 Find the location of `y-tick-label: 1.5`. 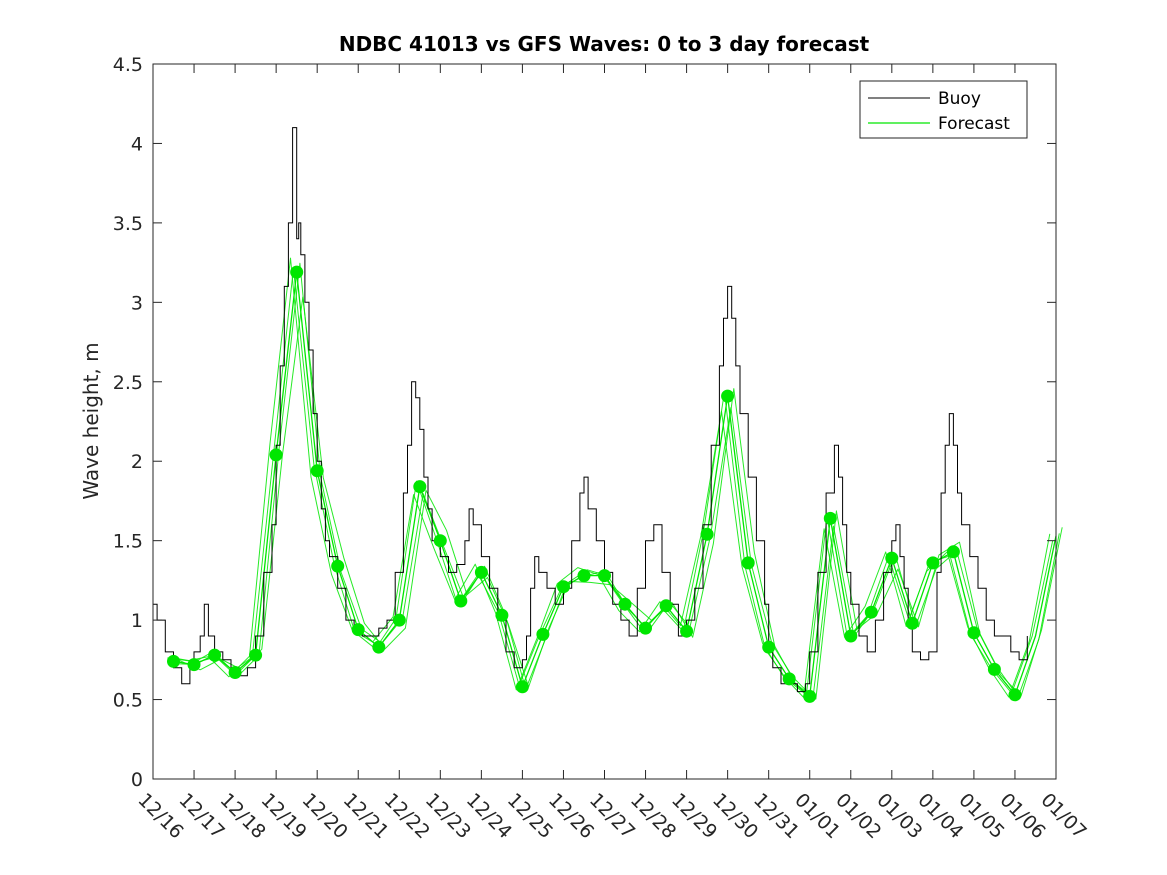

y-tick-label: 1.5 is located at coordinates (128, 542).